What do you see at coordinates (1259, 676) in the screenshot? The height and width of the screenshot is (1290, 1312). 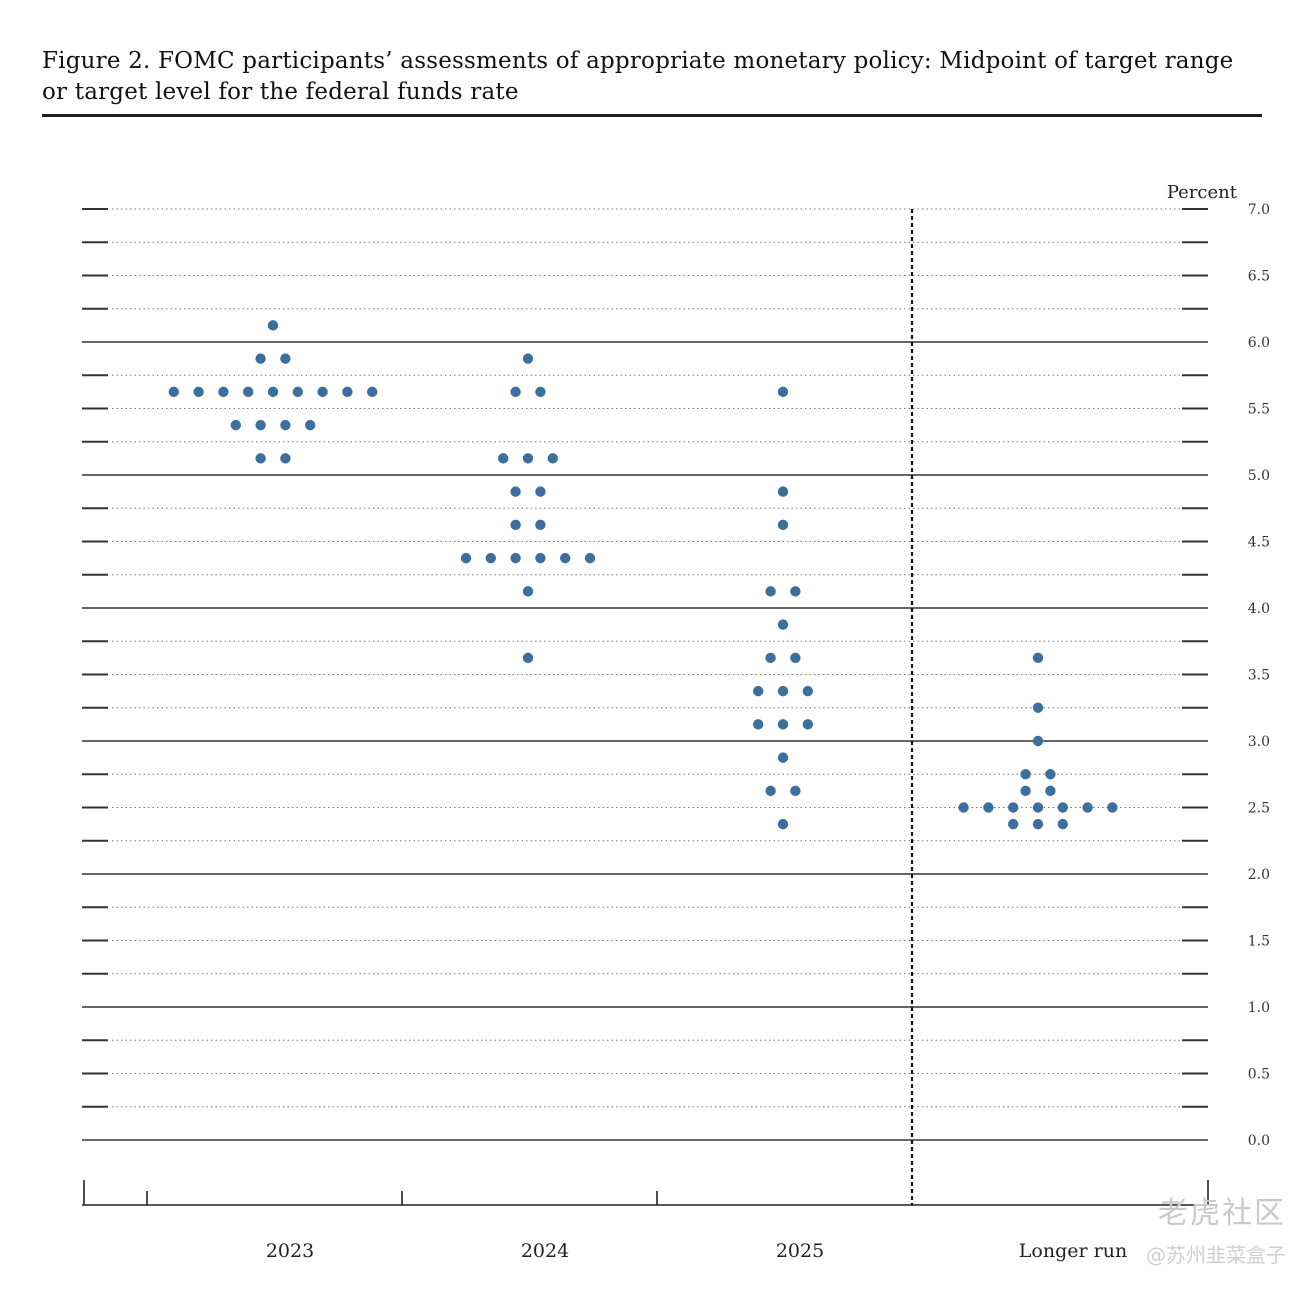 I see `y-tick-label: 3.5` at bounding box center [1259, 676].